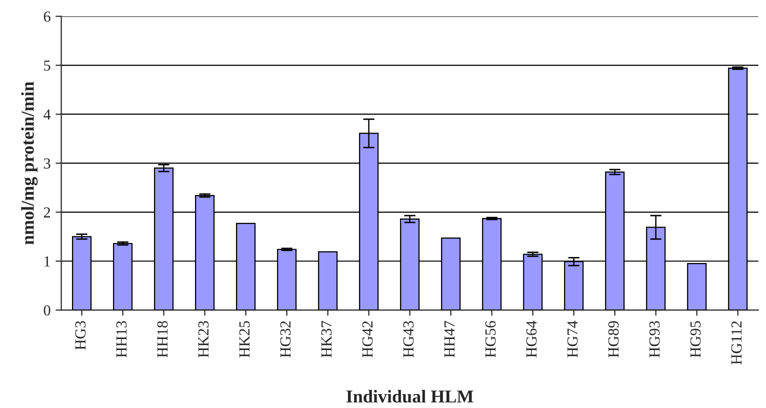 The image size is (766, 408). I want to click on x-tick-label: HG43, so click(408, 339).